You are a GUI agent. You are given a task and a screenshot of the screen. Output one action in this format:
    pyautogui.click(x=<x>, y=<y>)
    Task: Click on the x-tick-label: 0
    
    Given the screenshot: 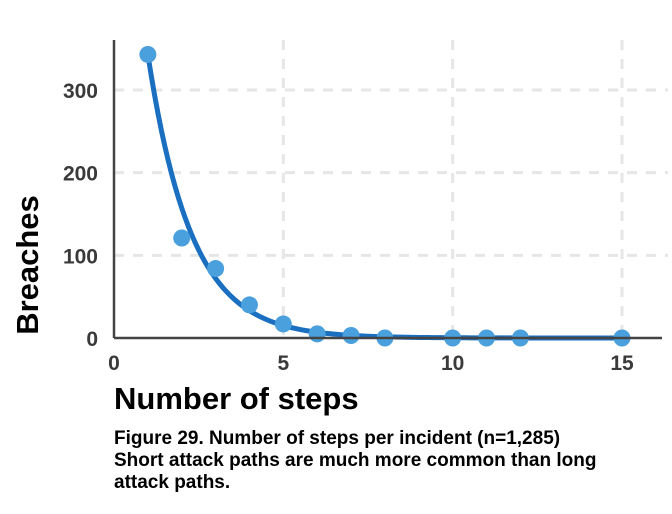 What is the action you would take?
    pyautogui.click(x=114, y=363)
    